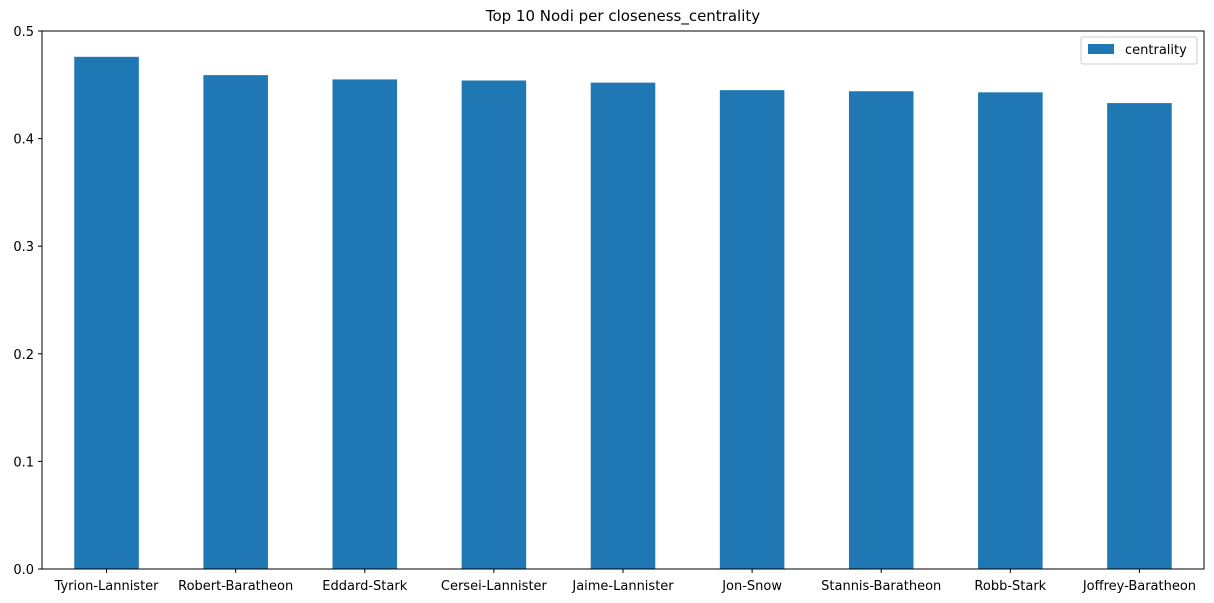 This screenshot has height=603, width=1214. Describe the element at coordinates (1139, 586) in the screenshot. I see `x-tick-label: Joffrey-Baratheon` at that location.